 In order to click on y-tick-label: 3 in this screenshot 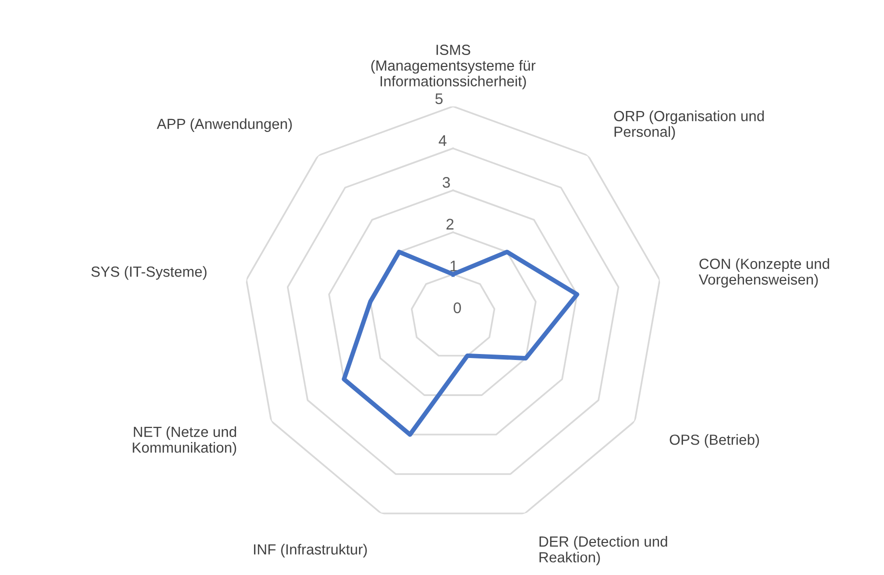, I will do `click(446, 182)`.